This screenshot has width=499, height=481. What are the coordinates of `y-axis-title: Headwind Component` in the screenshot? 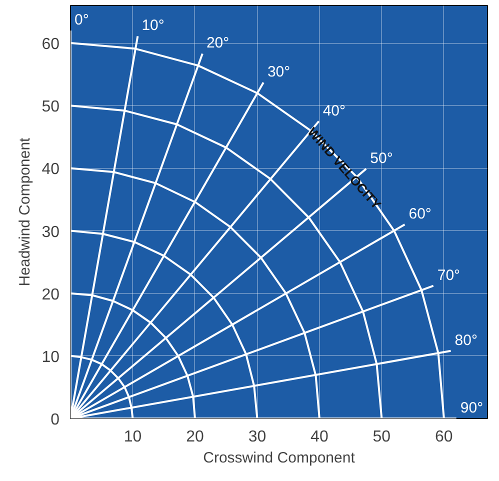 It's located at (25, 211).